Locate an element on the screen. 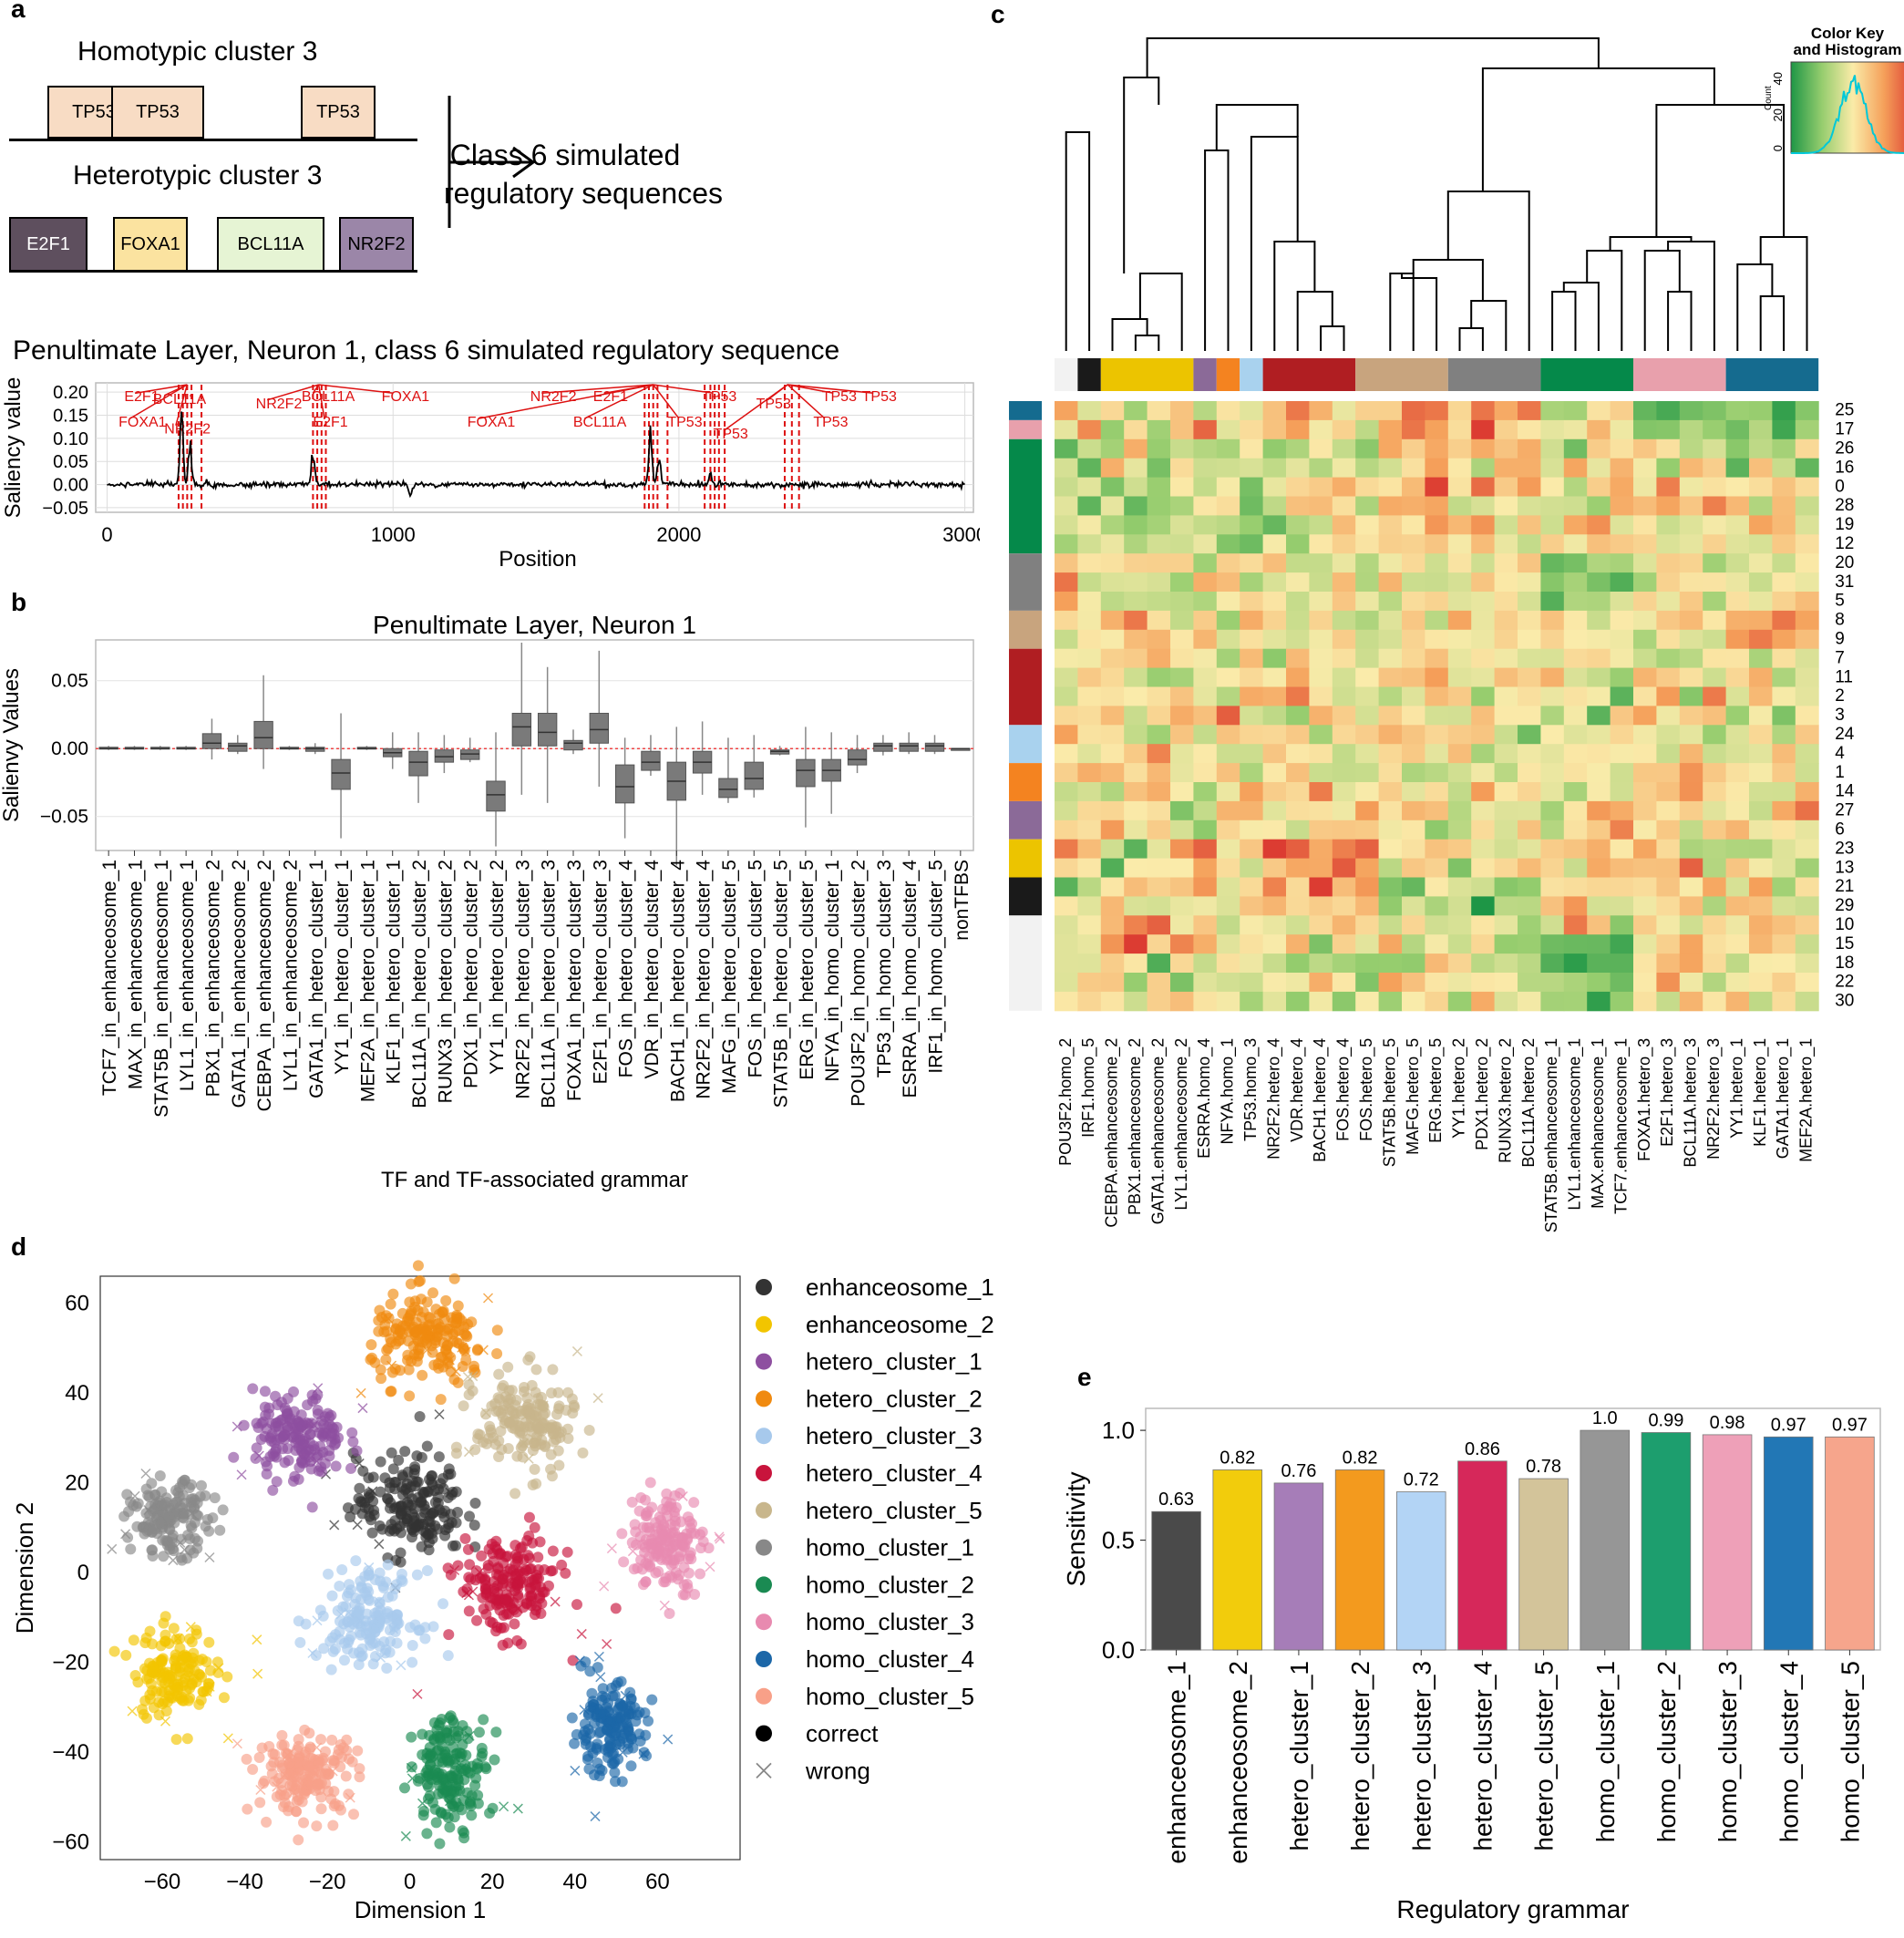 The width and height of the screenshot is (1904, 1938). column-group-bar is located at coordinates (1066, 374).